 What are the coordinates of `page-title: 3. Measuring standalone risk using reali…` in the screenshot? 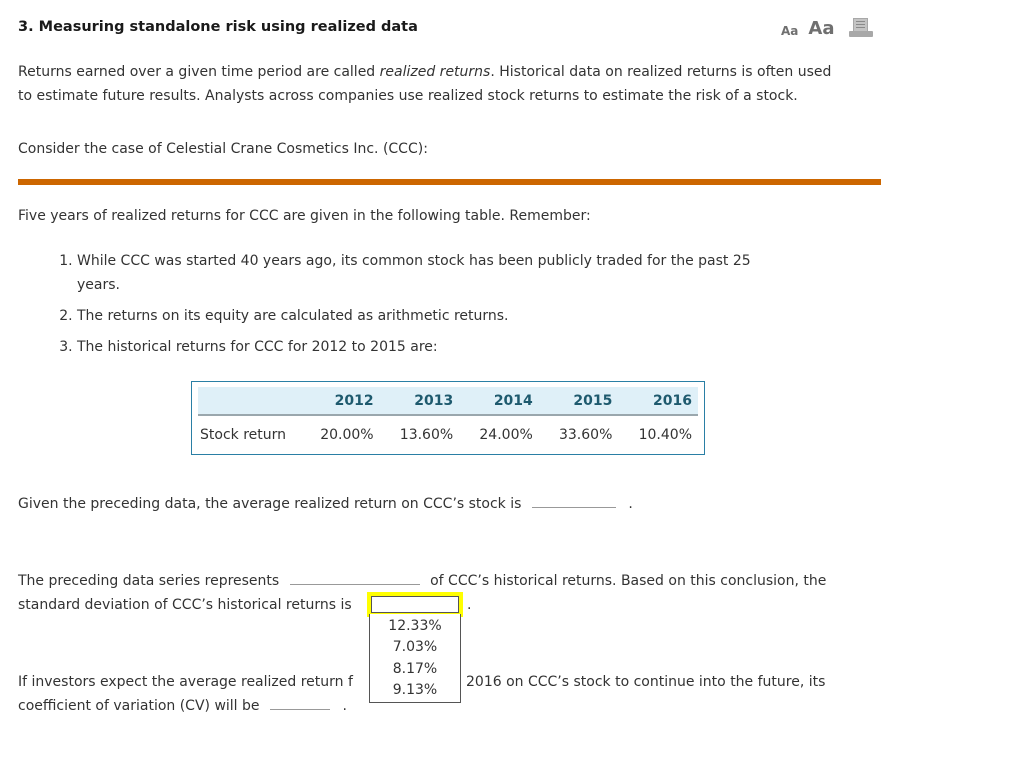 It's located at (218, 27).